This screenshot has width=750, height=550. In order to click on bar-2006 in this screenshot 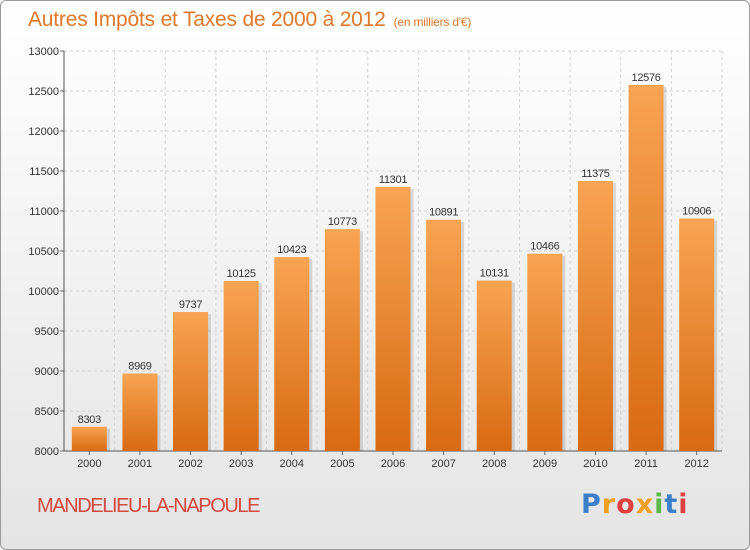, I will do `click(393, 319)`.